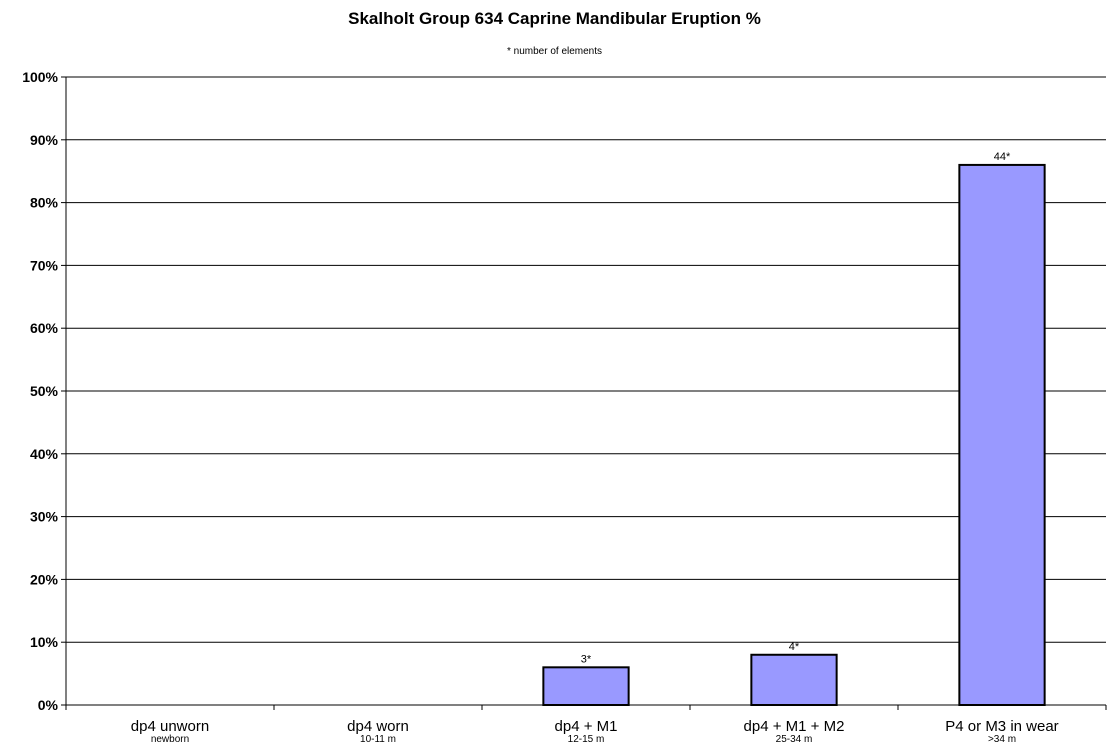 This screenshot has height=748, width=1109. What do you see at coordinates (586, 659) in the screenshot?
I see `data-label: 3*` at bounding box center [586, 659].